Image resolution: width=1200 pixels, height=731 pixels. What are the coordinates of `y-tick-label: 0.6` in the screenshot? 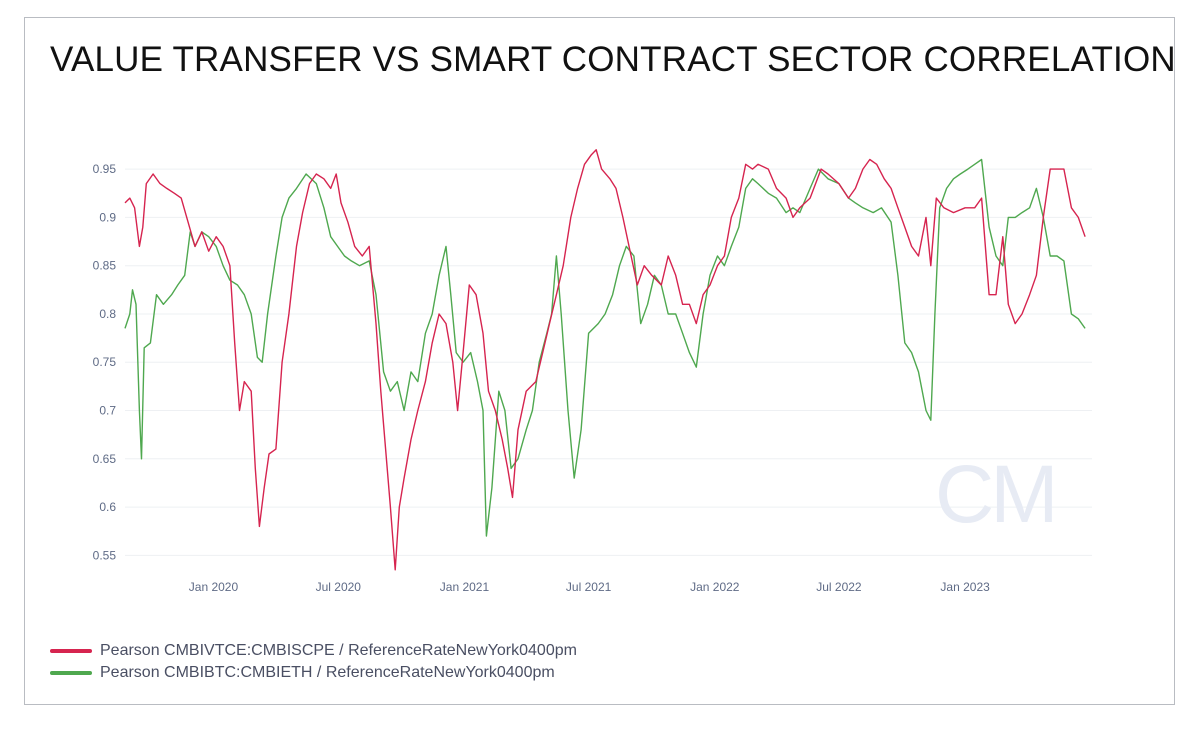 It's located at (107, 507).